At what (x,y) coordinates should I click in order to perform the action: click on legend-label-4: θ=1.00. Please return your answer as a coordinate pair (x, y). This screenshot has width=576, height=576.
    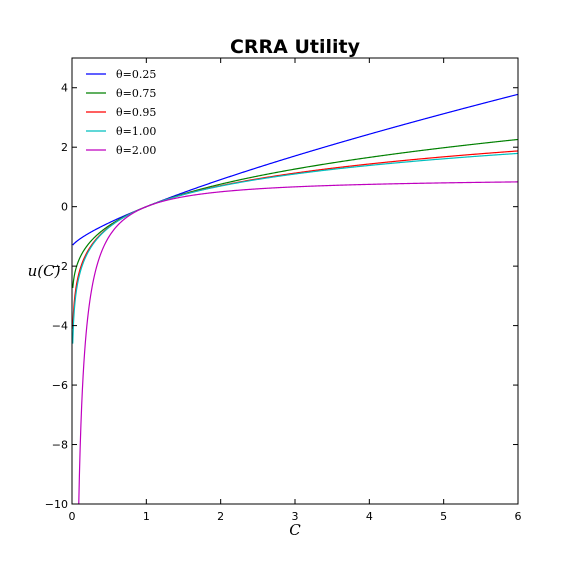
    Looking at the image, I should click on (136, 131).